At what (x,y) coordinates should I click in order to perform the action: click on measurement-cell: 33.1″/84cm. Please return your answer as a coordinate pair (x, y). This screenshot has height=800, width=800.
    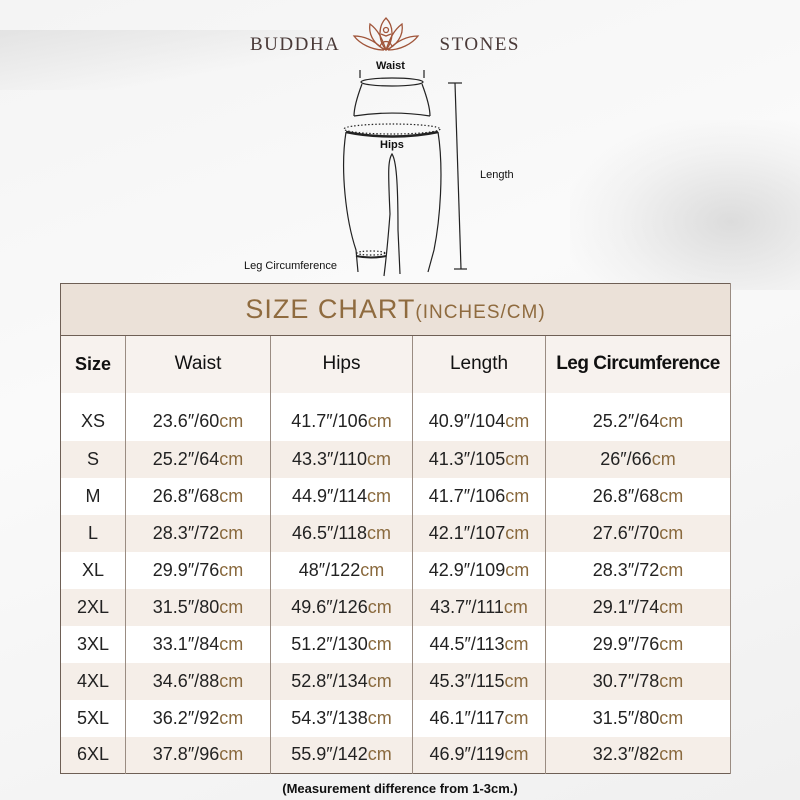
    Looking at the image, I should click on (198, 644).